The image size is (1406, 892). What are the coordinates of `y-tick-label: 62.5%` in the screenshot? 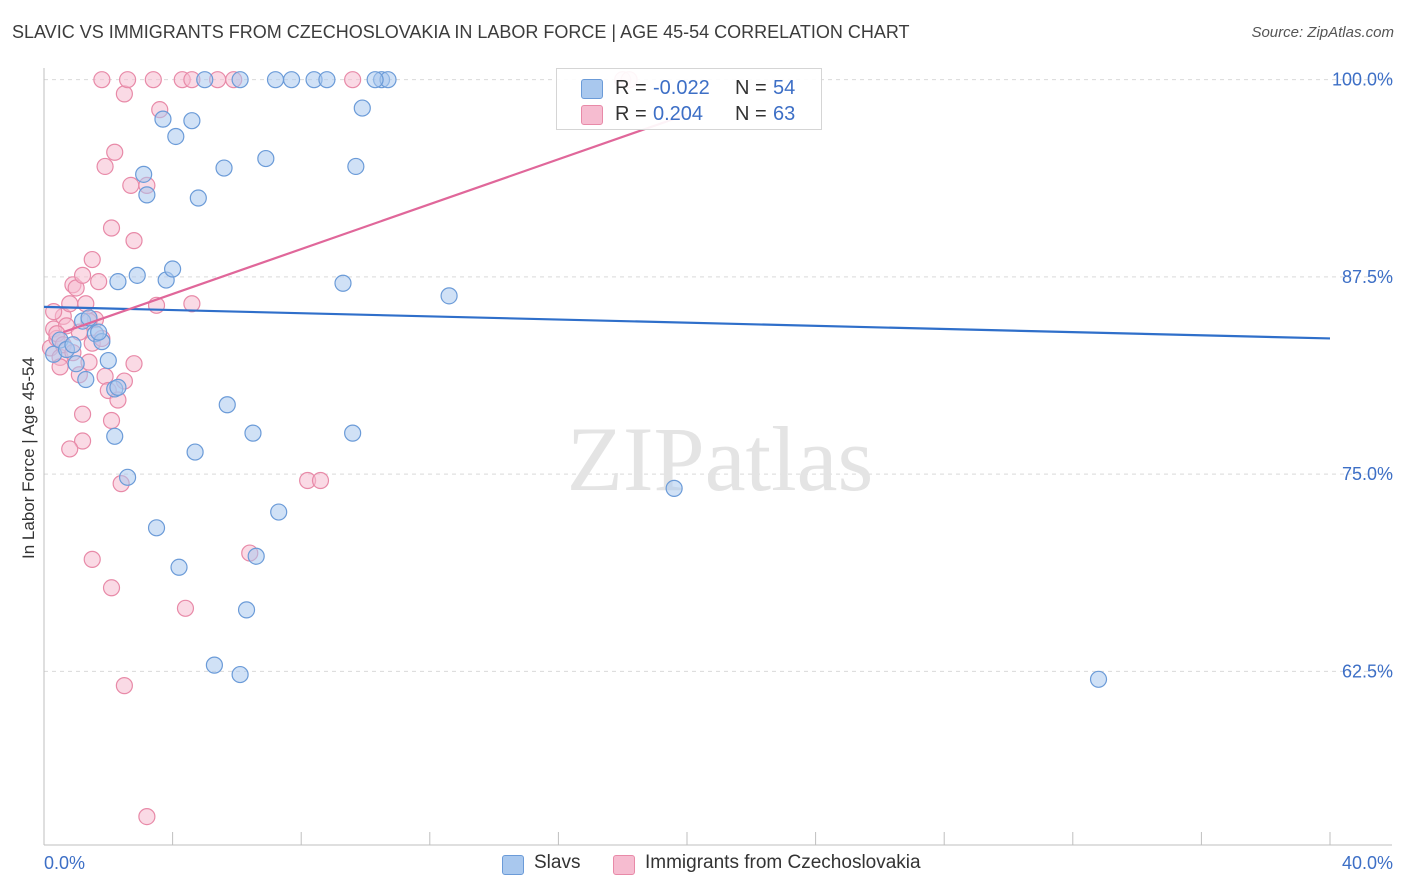 It's located at (1367, 671).